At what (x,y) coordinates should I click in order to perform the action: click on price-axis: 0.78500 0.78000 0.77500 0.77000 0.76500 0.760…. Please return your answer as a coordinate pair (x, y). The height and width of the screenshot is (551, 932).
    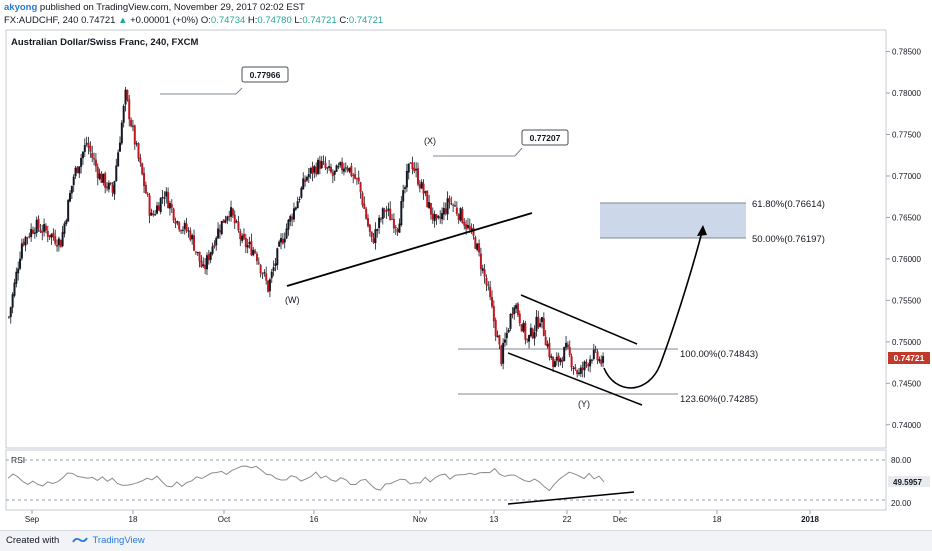
    Looking at the image, I should click on (903, 239).